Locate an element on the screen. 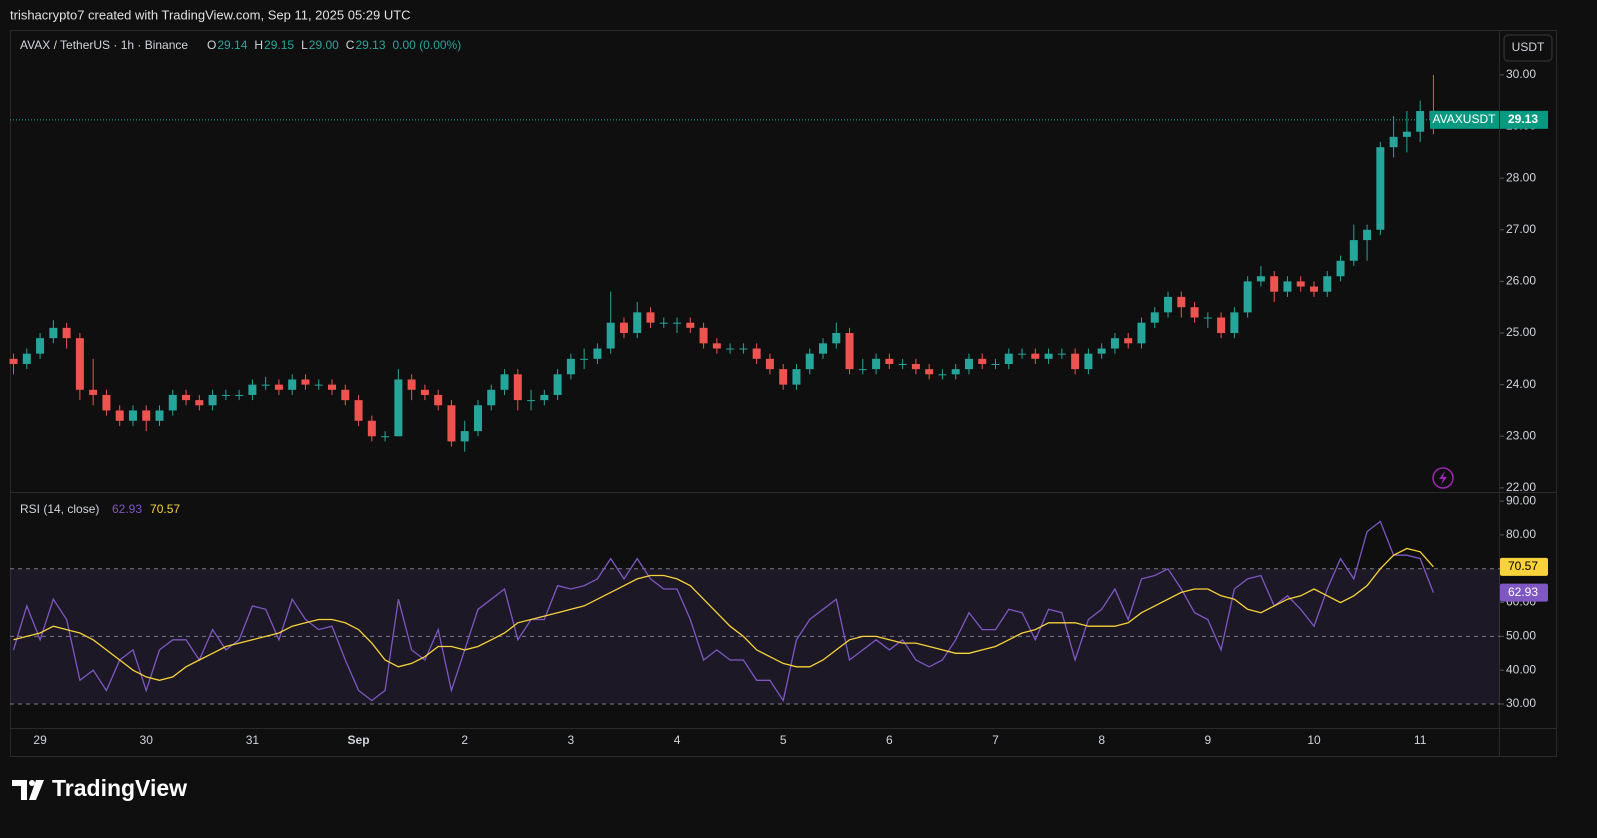 The width and height of the screenshot is (1597, 838). legend-key: L is located at coordinates (304, 45).